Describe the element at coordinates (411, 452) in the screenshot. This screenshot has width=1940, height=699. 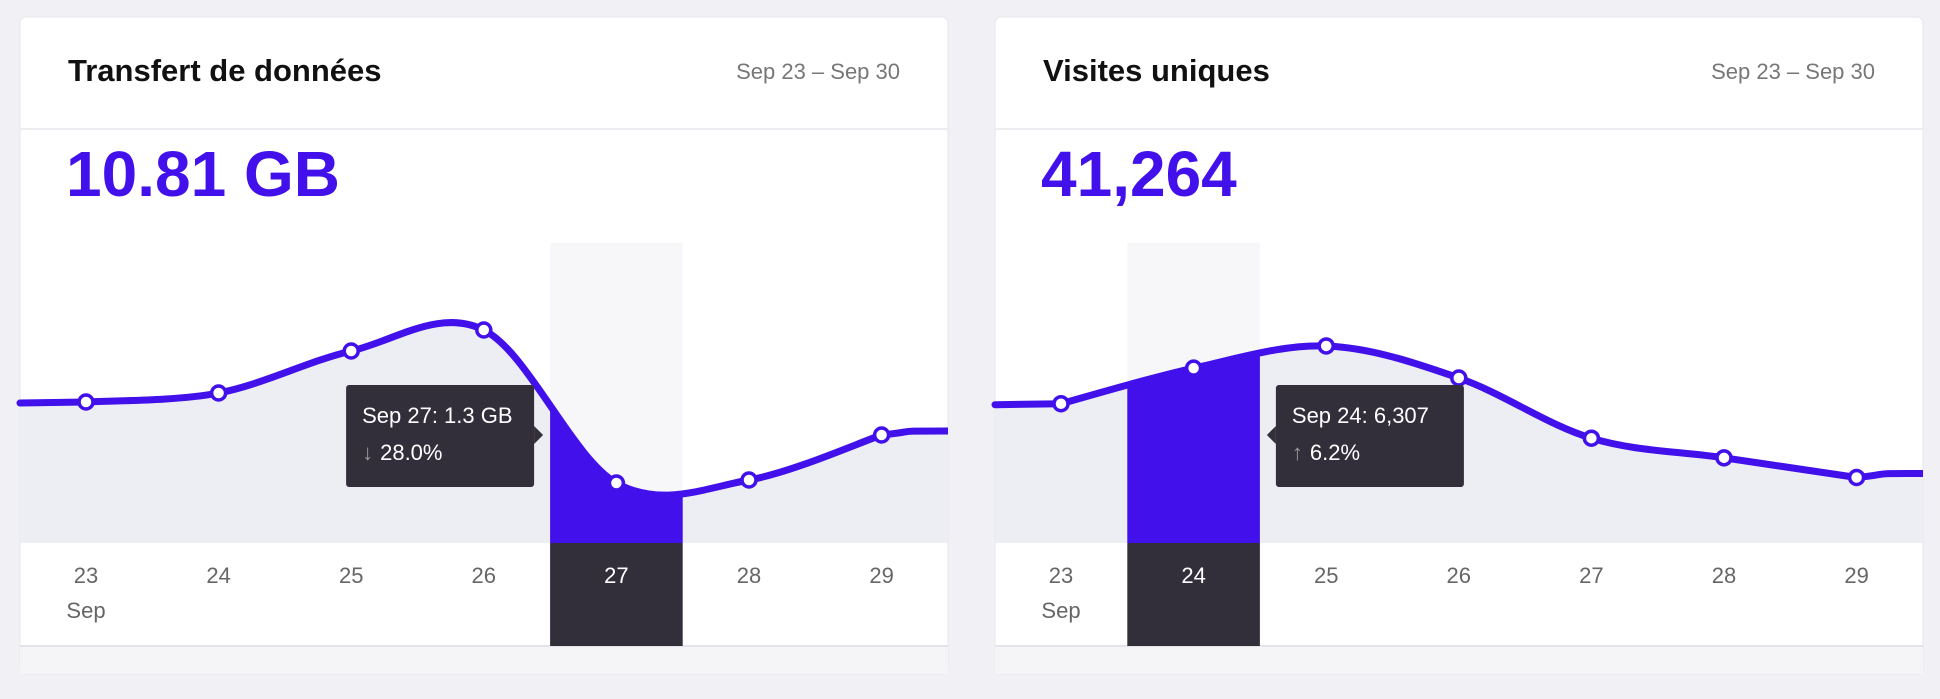
I see `tooltip-change: 28.0%` at that location.